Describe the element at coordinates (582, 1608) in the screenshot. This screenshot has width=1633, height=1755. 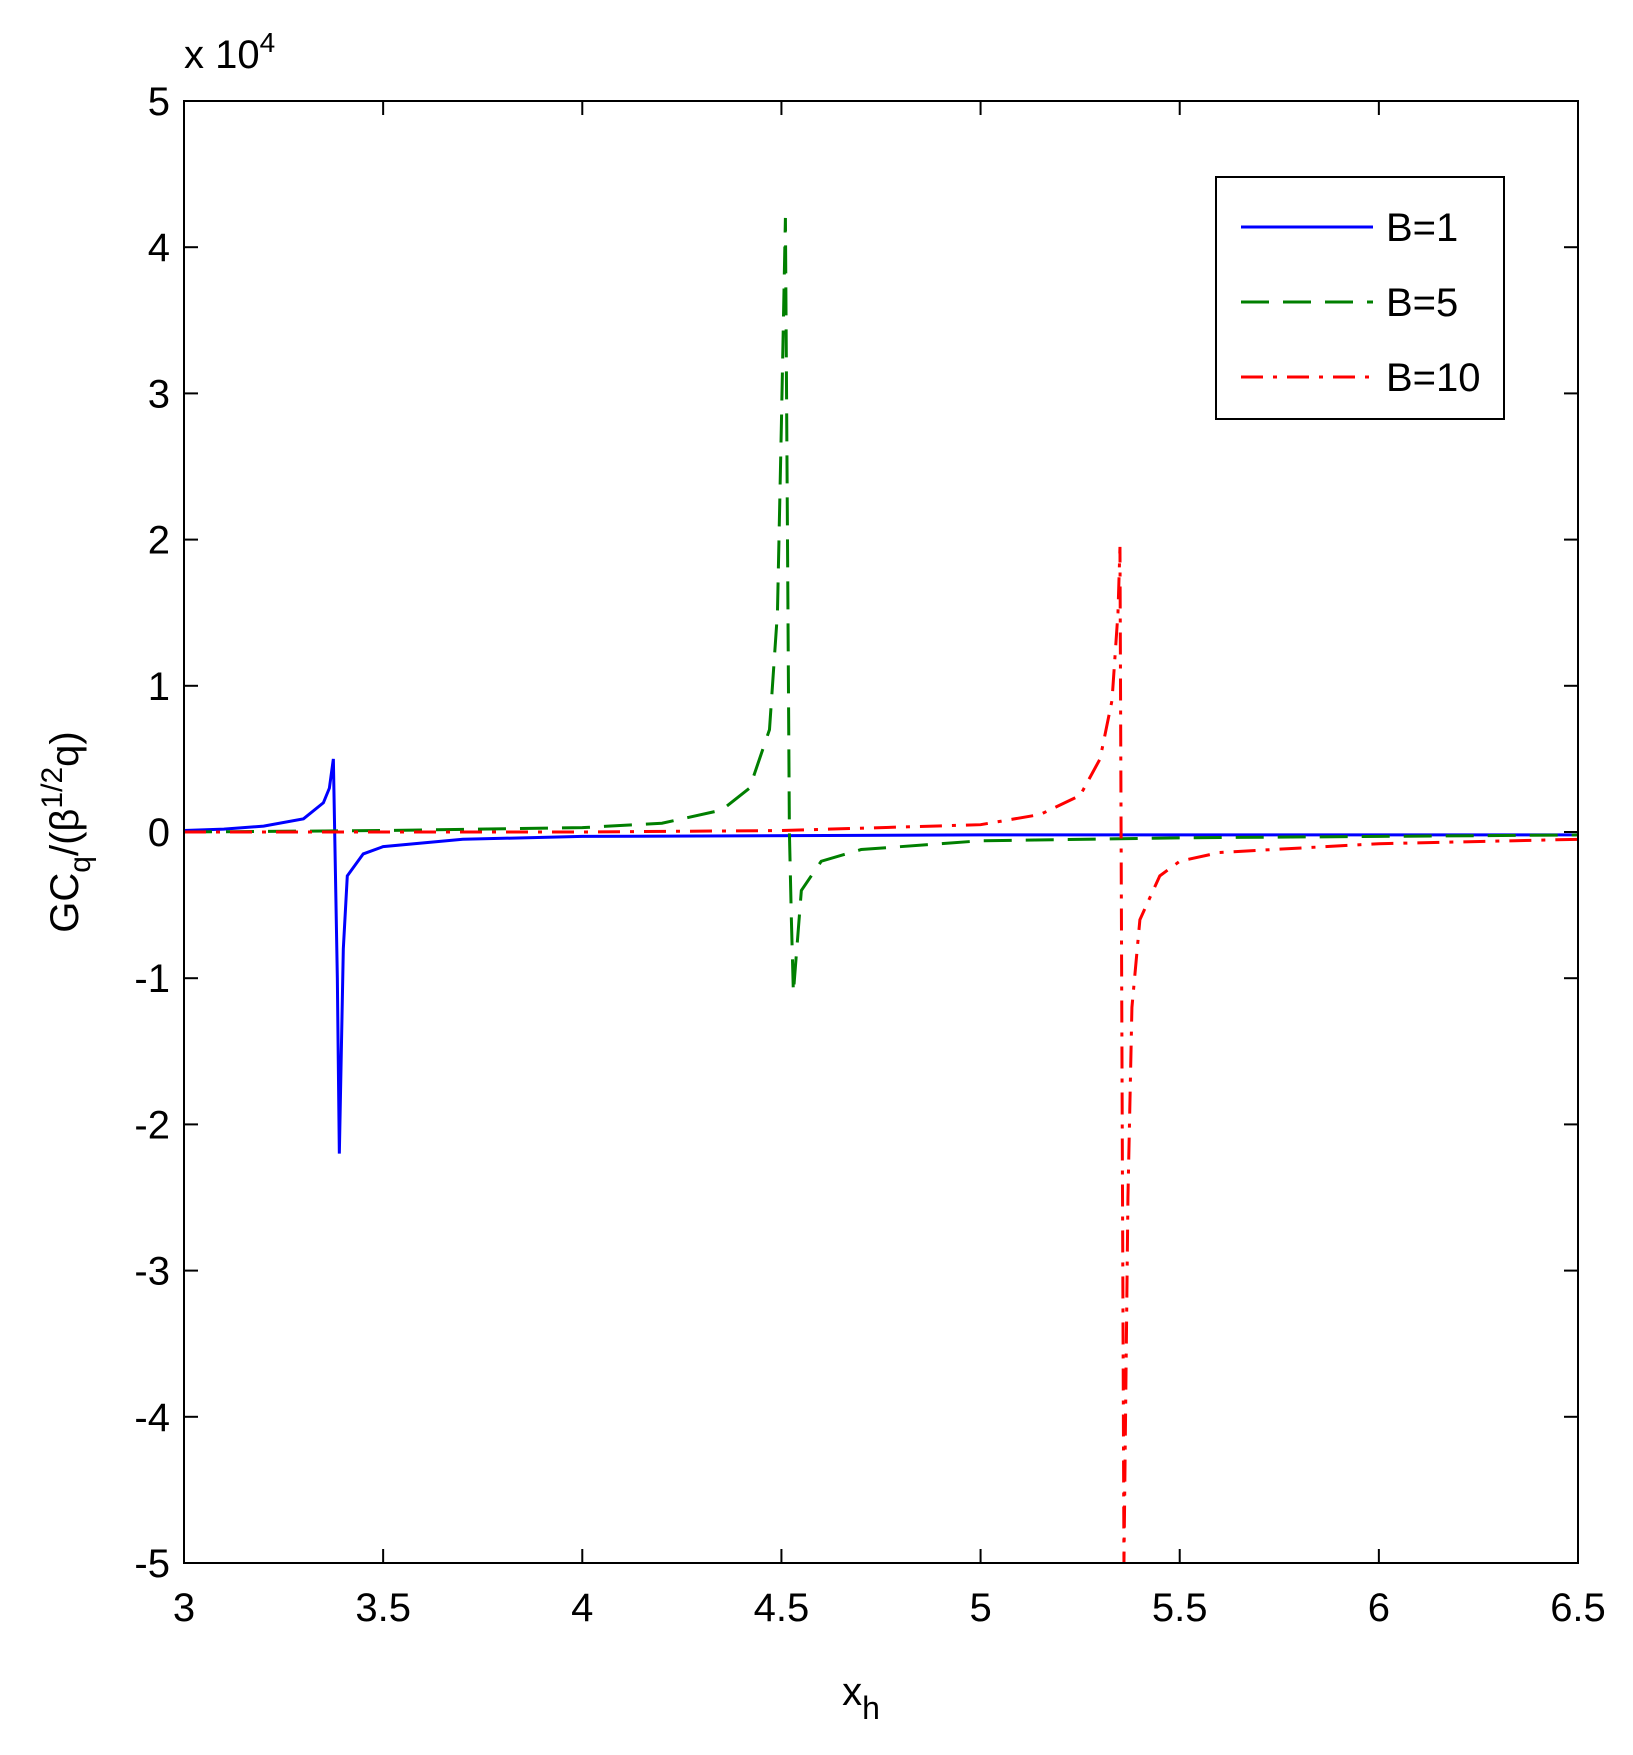
I see `x-tick-label: 4` at that location.